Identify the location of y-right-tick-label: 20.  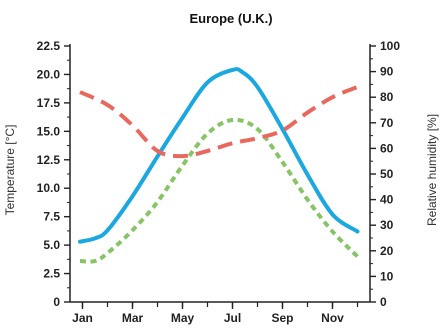
(387, 251).